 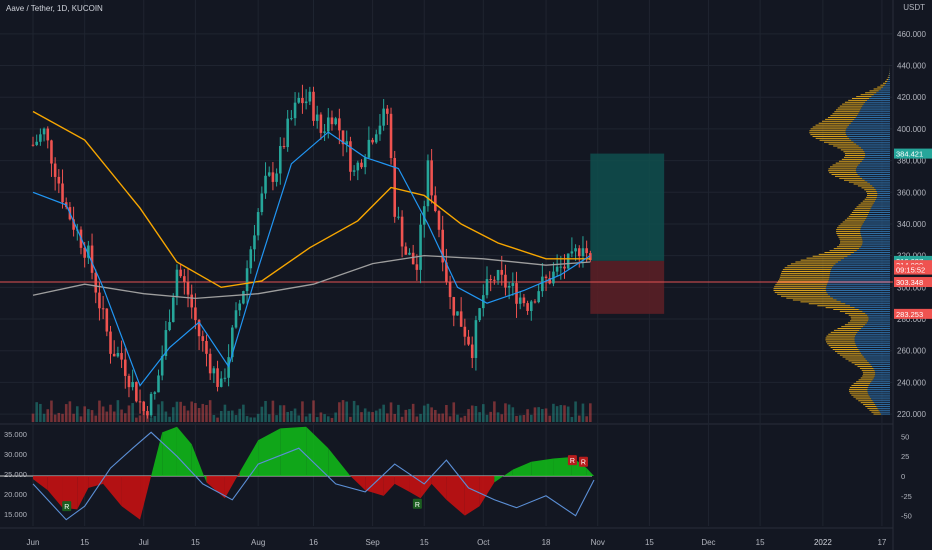 I want to click on target-zone, so click(x=627, y=207).